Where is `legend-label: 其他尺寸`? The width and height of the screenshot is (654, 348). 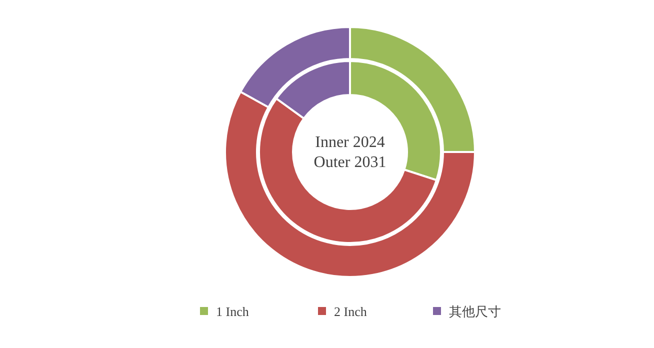
legend-label: 其他尺寸 is located at coordinates (475, 311).